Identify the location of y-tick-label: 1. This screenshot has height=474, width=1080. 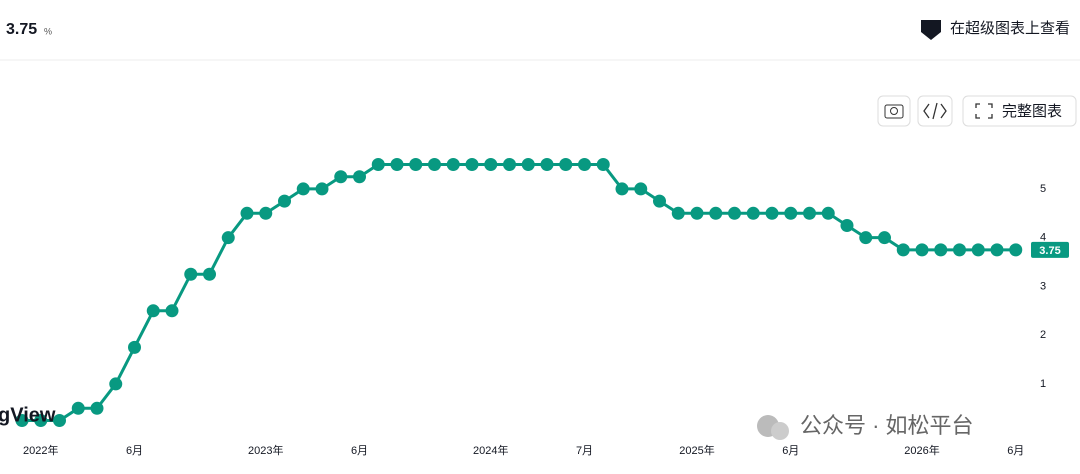
(1043, 384).